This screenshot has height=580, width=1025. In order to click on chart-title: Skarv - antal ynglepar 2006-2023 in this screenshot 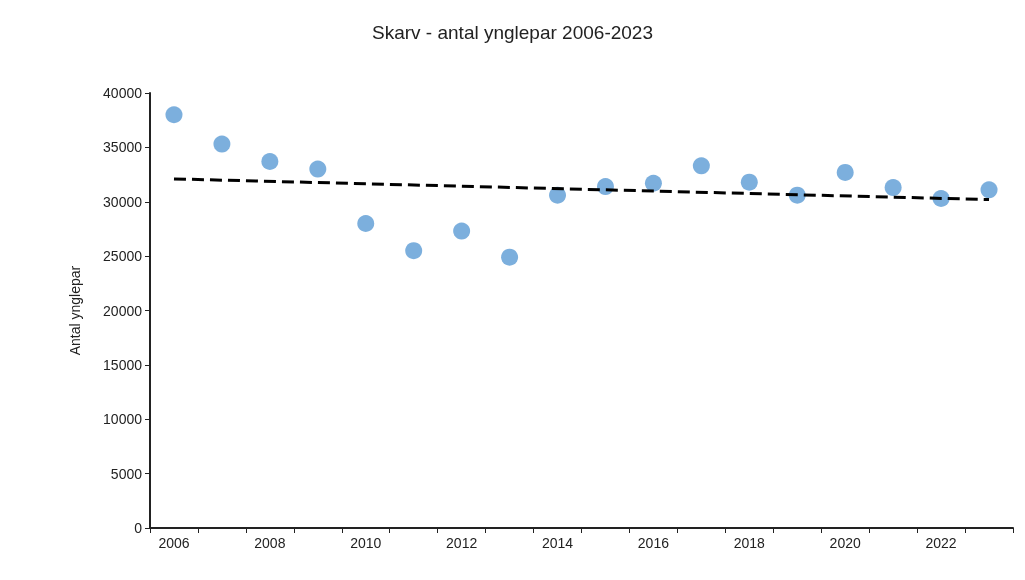, I will do `click(512, 32)`.